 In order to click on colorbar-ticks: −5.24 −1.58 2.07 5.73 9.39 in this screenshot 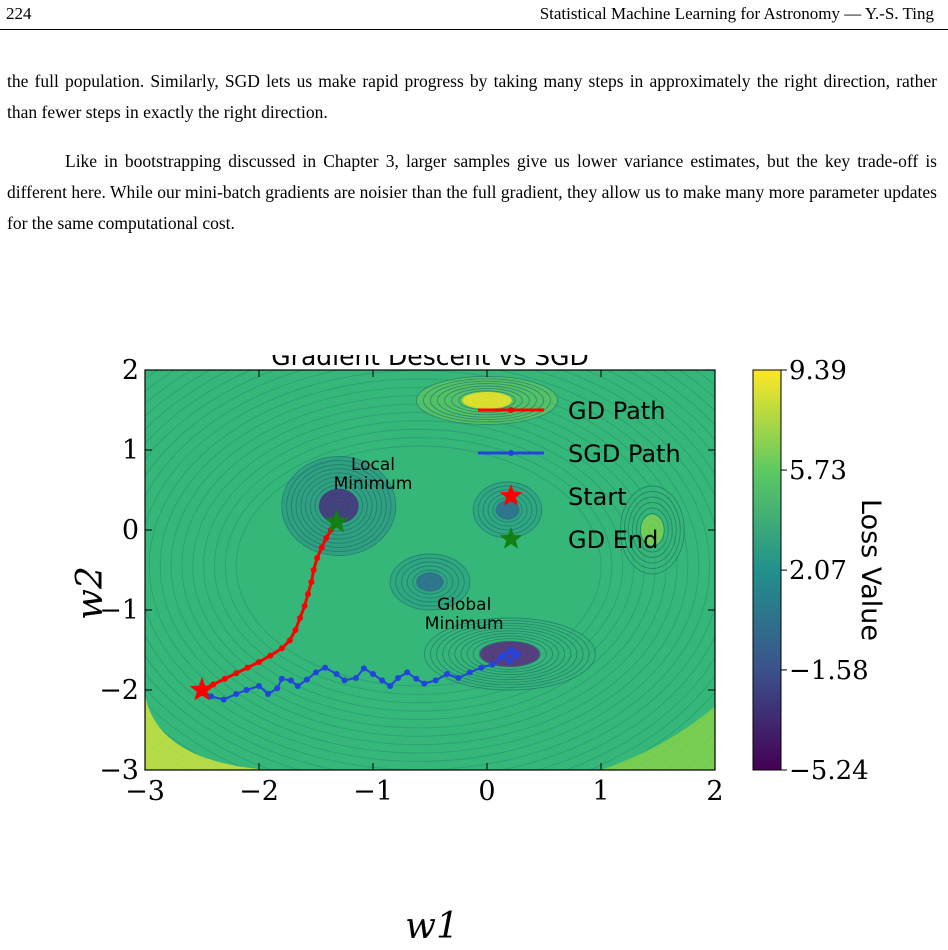, I will do `click(825, 571)`.